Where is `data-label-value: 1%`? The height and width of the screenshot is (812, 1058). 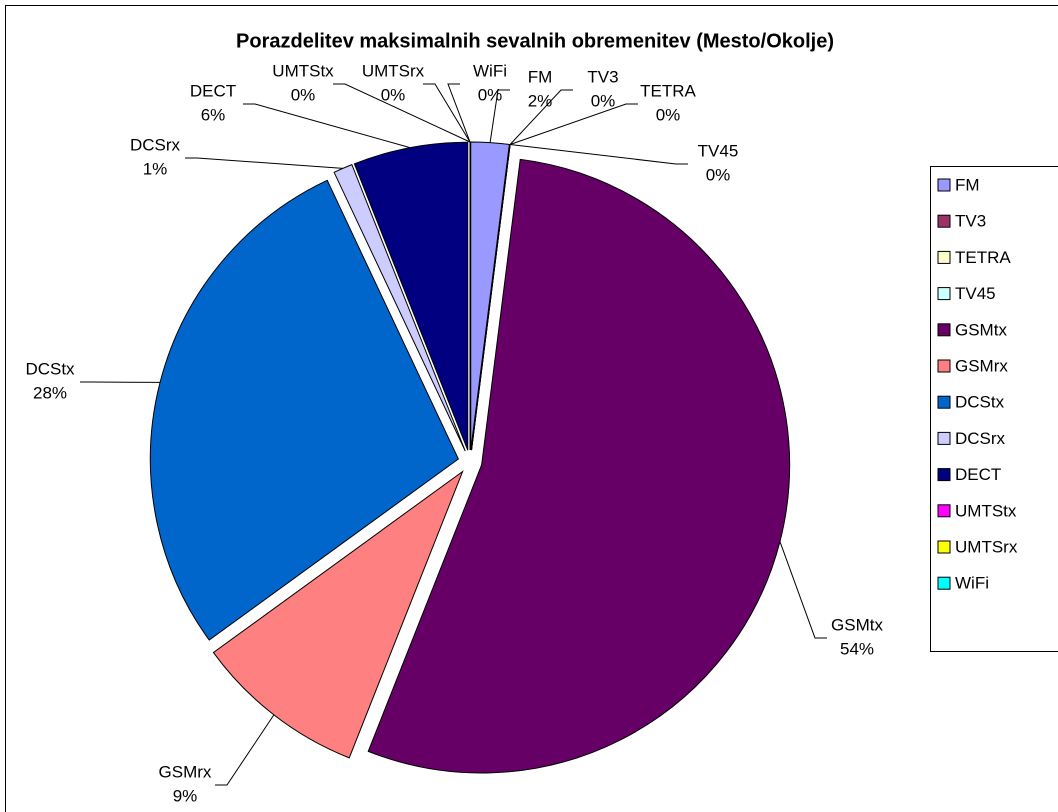
data-label-value: 1% is located at coordinates (155, 168).